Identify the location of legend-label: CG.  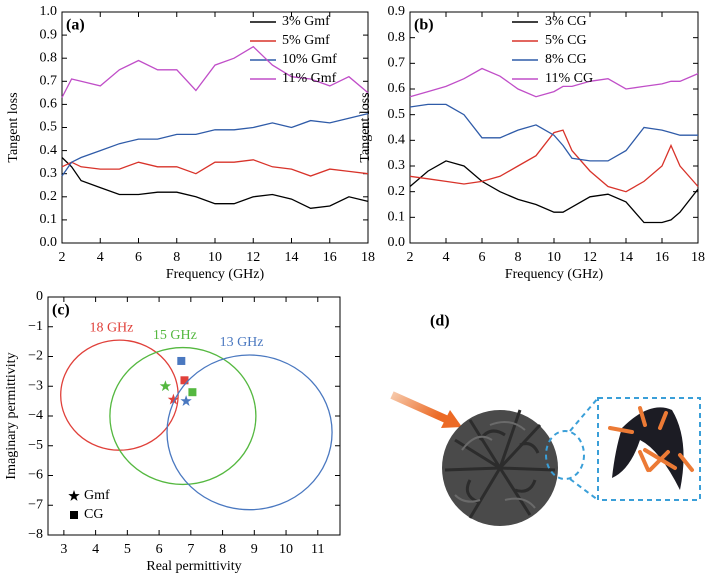
(93, 514).